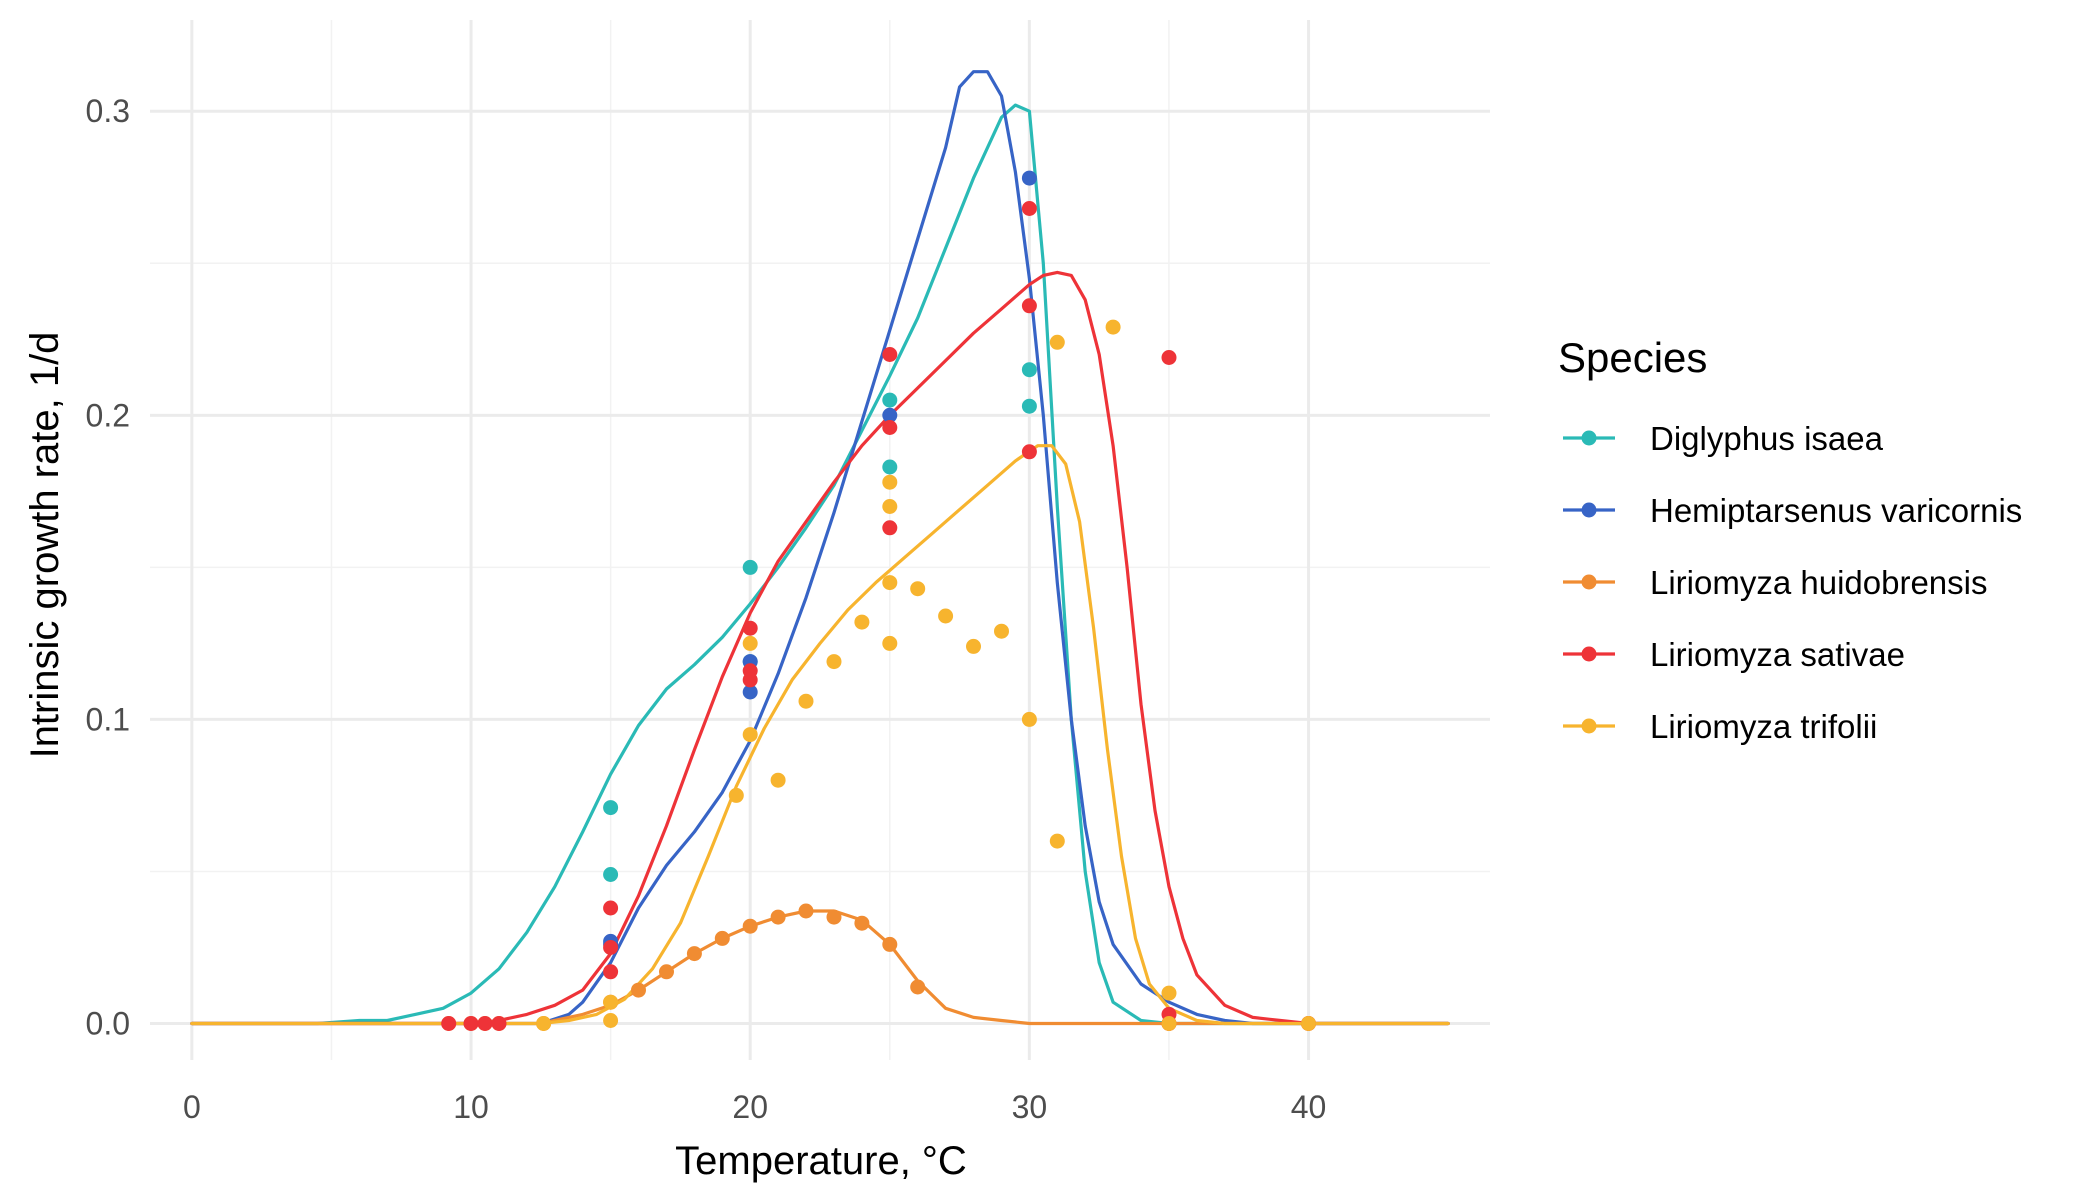  Describe the element at coordinates (45, 545) in the screenshot. I see `y-axis-title: Intrinsic growth rate, 1/d` at that location.